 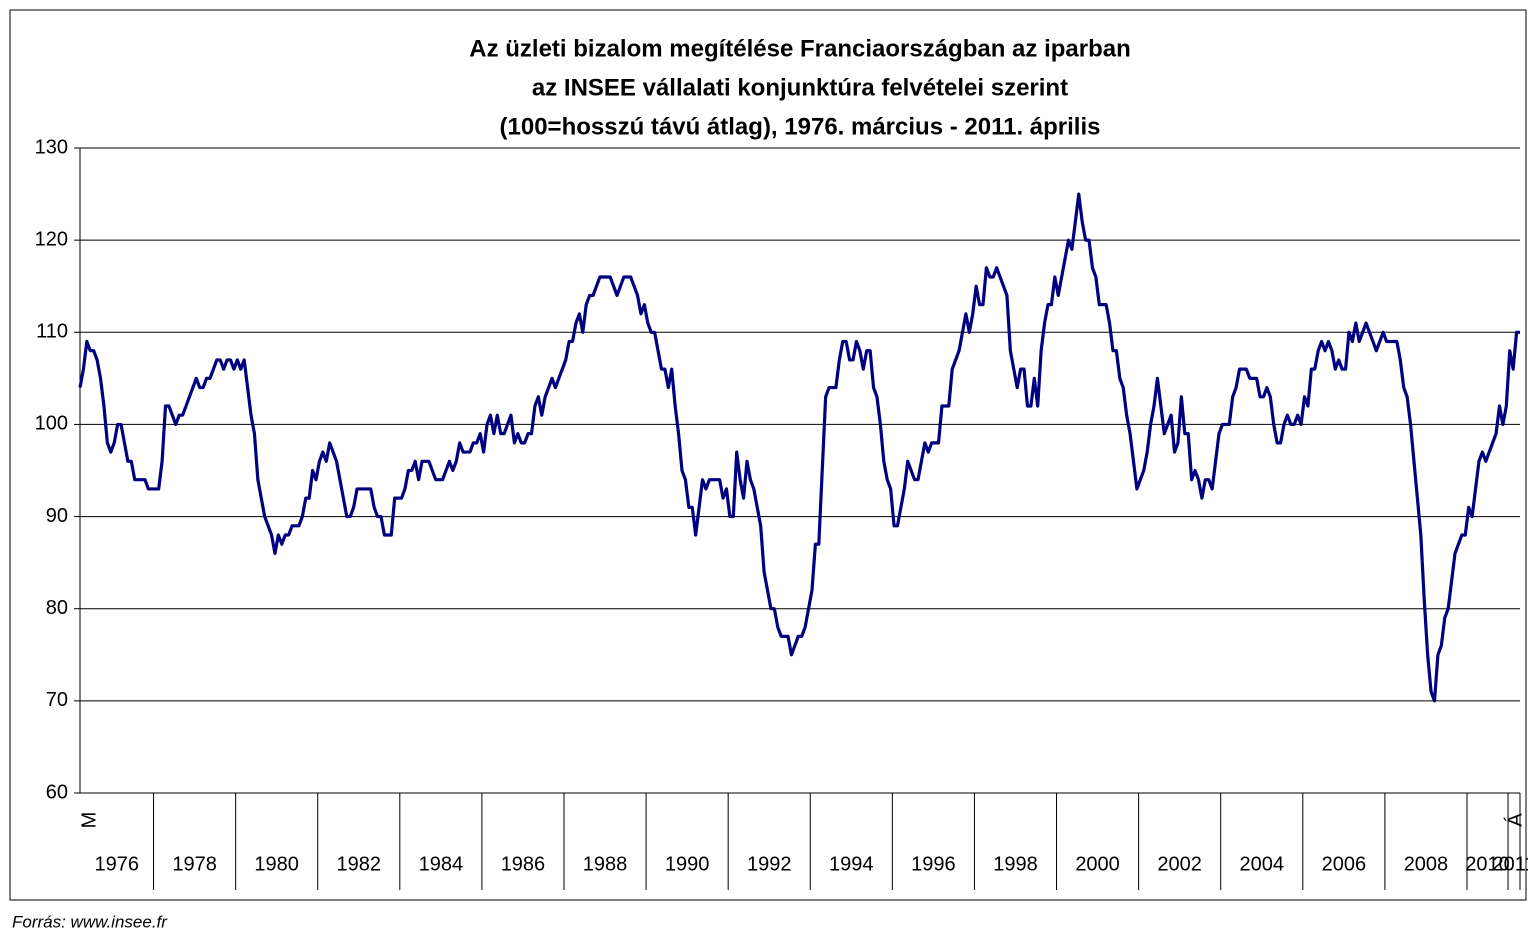 I want to click on x-group-label: 2008, so click(x=1426, y=864).